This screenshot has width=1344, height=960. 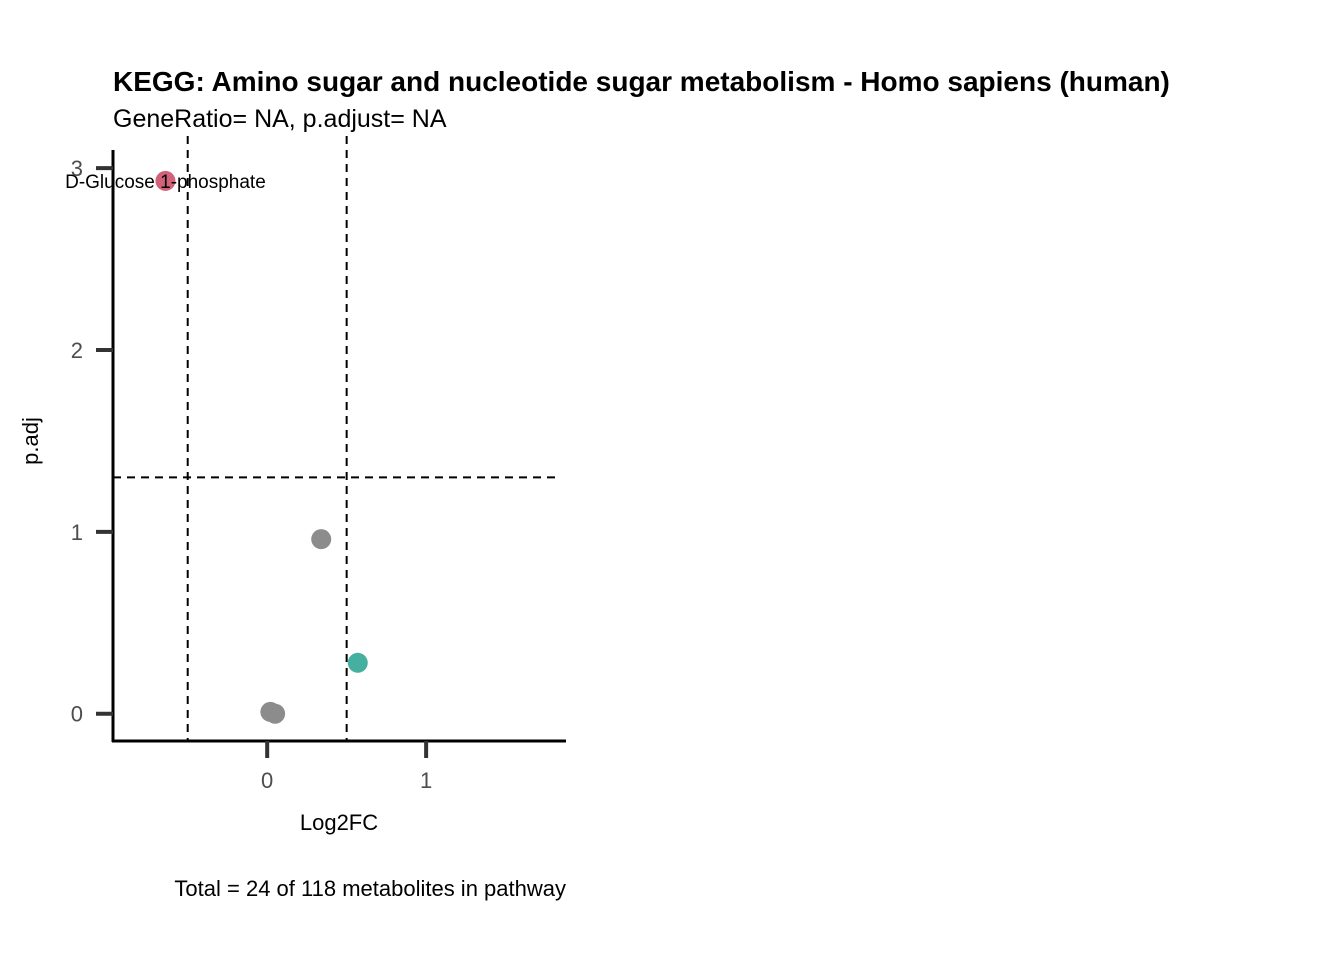 I want to click on chart-caption: Total = 24 of 118 metabolites in pathway, so click(x=370, y=888).